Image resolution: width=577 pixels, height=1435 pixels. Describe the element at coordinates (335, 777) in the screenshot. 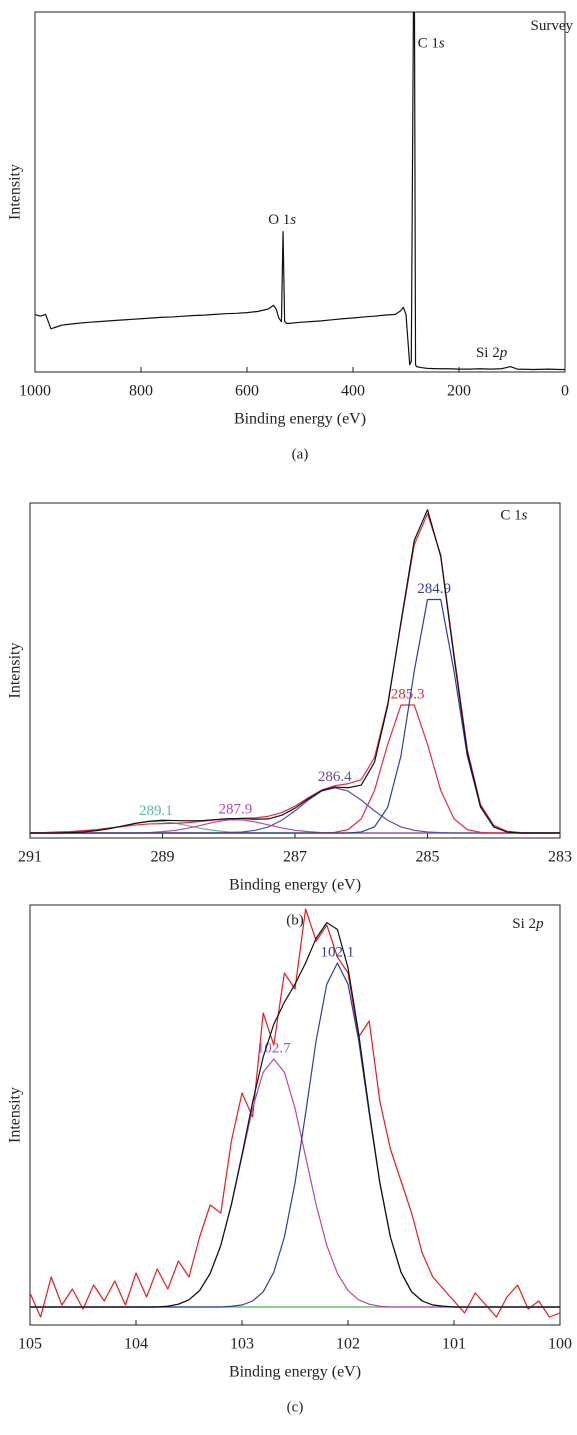

I see `peak-label: 286.4` at that location.